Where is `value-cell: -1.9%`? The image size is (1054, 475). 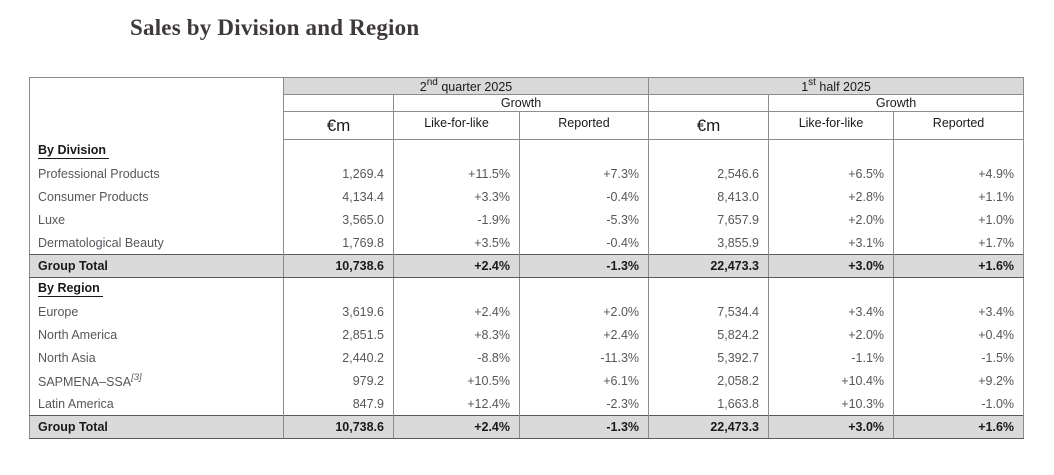 value-cell: -1.9% is located at coordinates (456, 220).